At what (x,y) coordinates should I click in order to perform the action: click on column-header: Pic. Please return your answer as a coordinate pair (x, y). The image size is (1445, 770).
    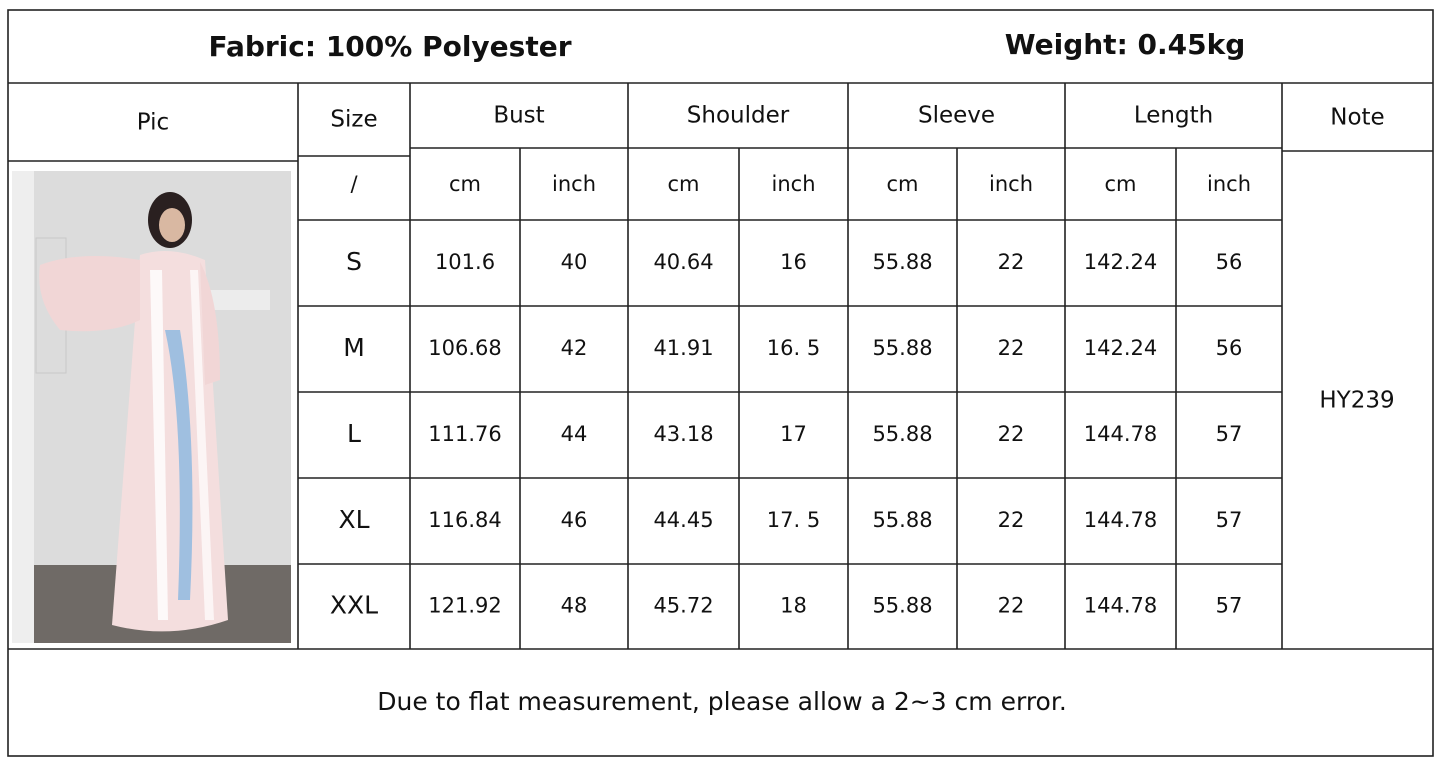
    Looking at the image, I should click on (153, 123).